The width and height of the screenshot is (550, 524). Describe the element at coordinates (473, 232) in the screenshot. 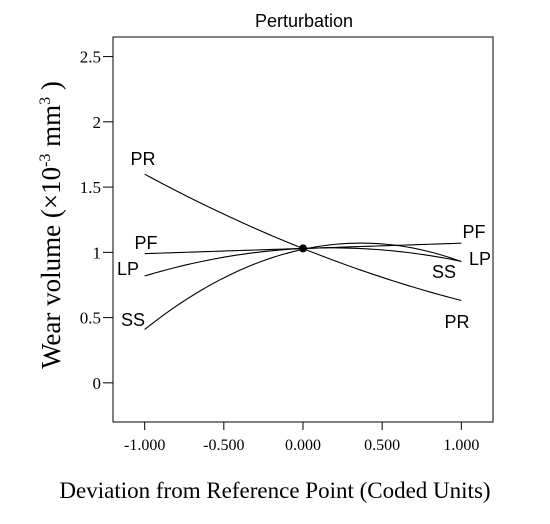

I see `series-label-pf-right: PF` at that location.